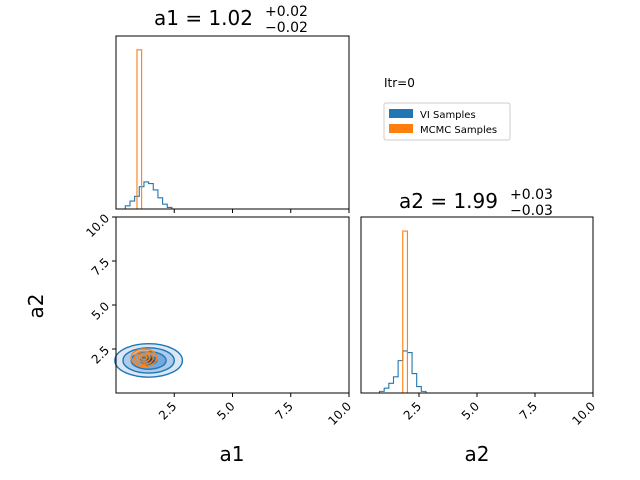 Image resolution: width=640 pixels, height=480 pixels. What do you see at coordinates (286, 28) in the screenshot?
I see `a1-title-lower: −0.02` at bounding box center [286, 28].